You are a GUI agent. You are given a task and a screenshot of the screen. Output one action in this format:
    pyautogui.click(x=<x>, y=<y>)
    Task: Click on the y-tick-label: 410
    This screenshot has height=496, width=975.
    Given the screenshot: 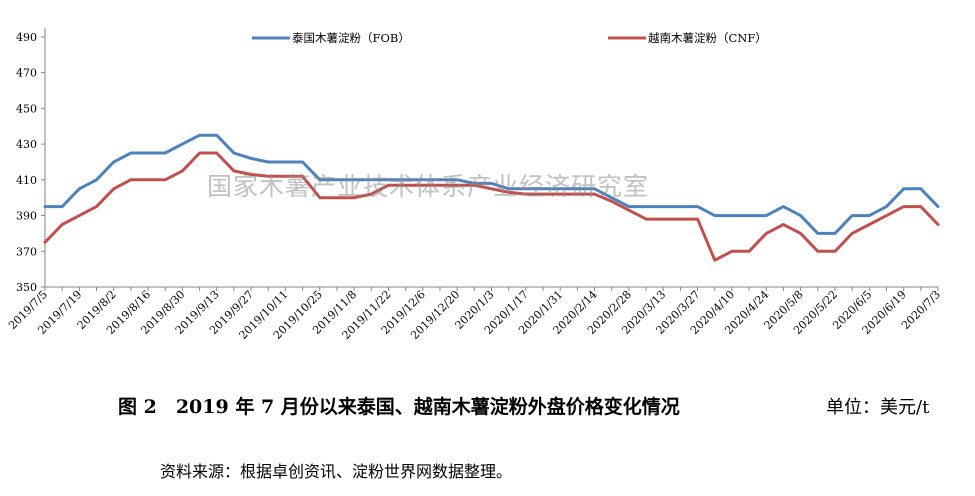 What is the action you would take?
    pyautogui.click(x=26, y=180)
    